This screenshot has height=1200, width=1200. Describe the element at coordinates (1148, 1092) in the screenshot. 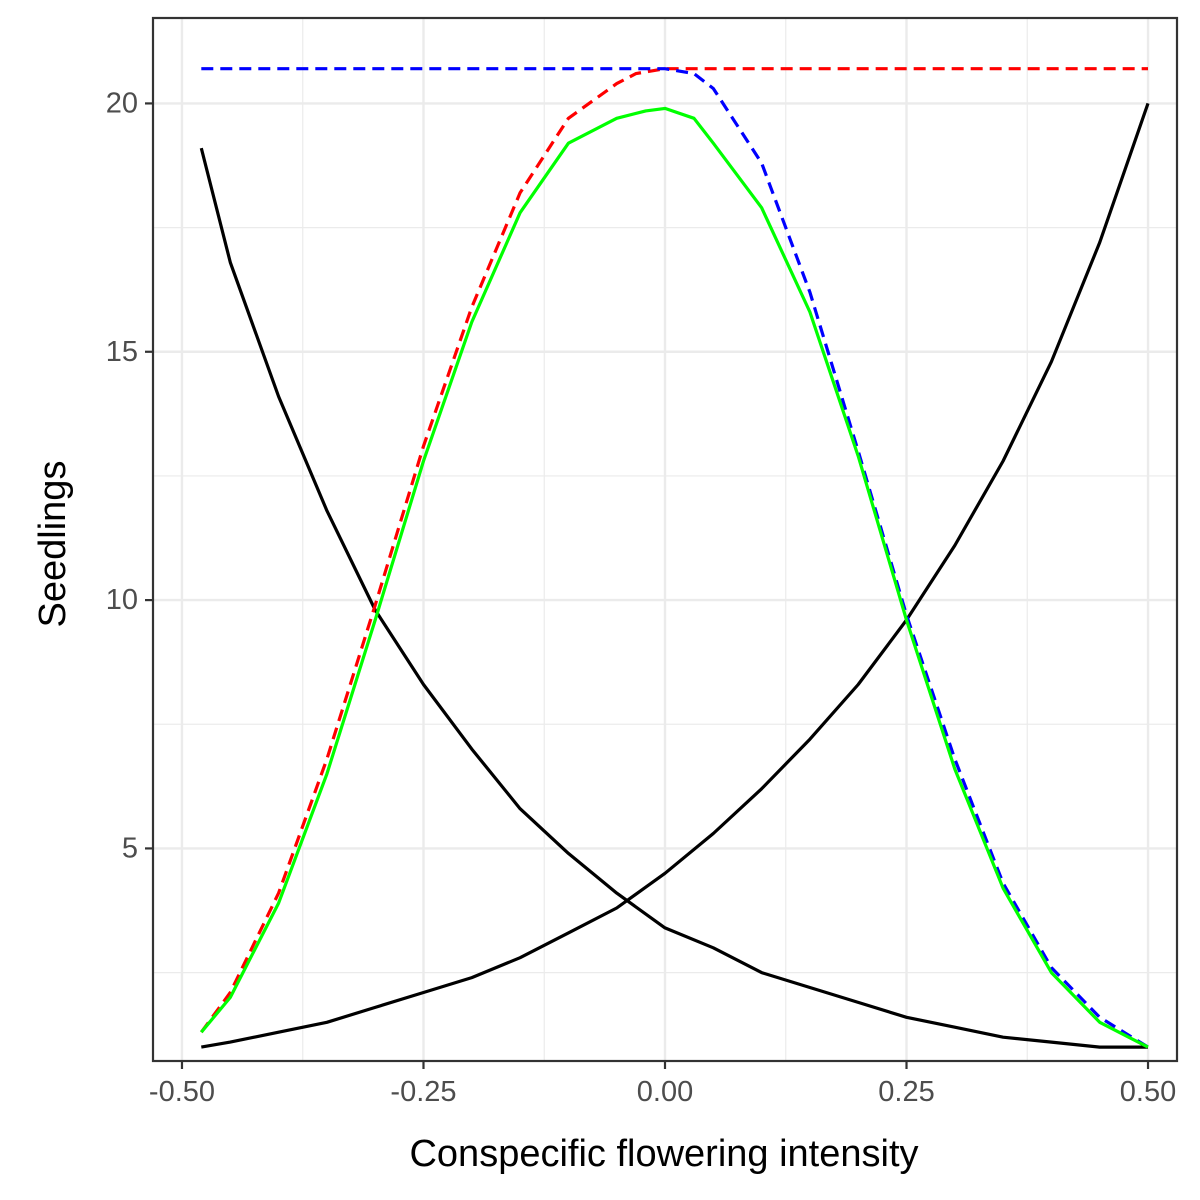

I see `x-tick-label: 0.50` at that location.